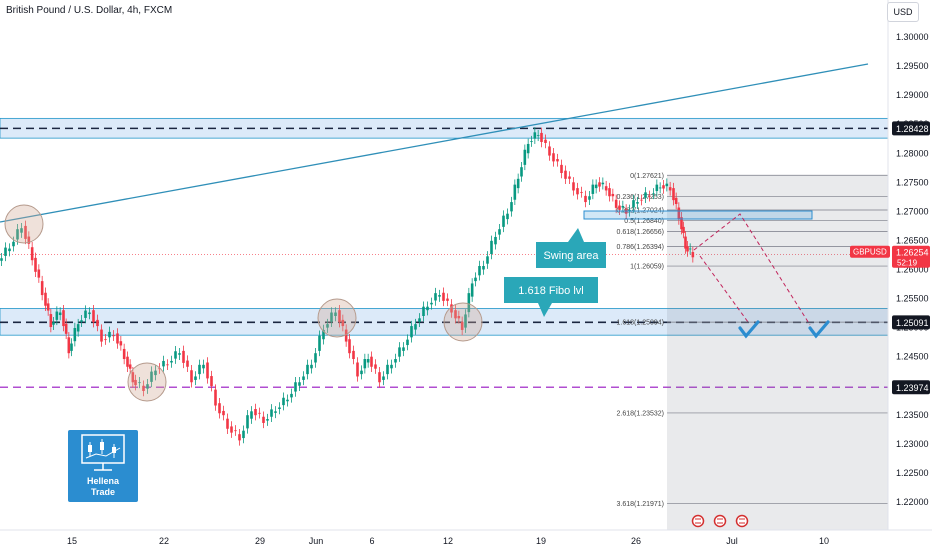 This screenshot has height=550, width=932. What do you see at coordinates (260, 541) in the screenshot?
I see `time-tick-label: 29` at bounding box center [260, 541].